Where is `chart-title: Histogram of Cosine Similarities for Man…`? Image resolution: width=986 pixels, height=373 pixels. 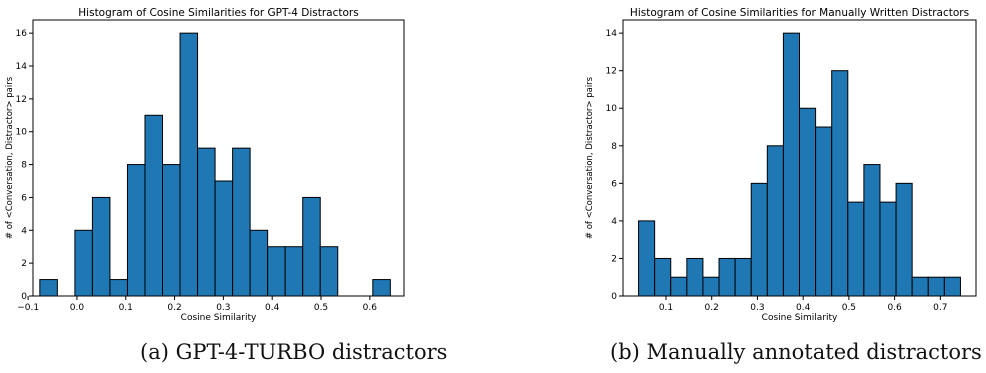 chart-title: Histogram of Cosine Similarities for Man… is located at coordinates (799, 13).